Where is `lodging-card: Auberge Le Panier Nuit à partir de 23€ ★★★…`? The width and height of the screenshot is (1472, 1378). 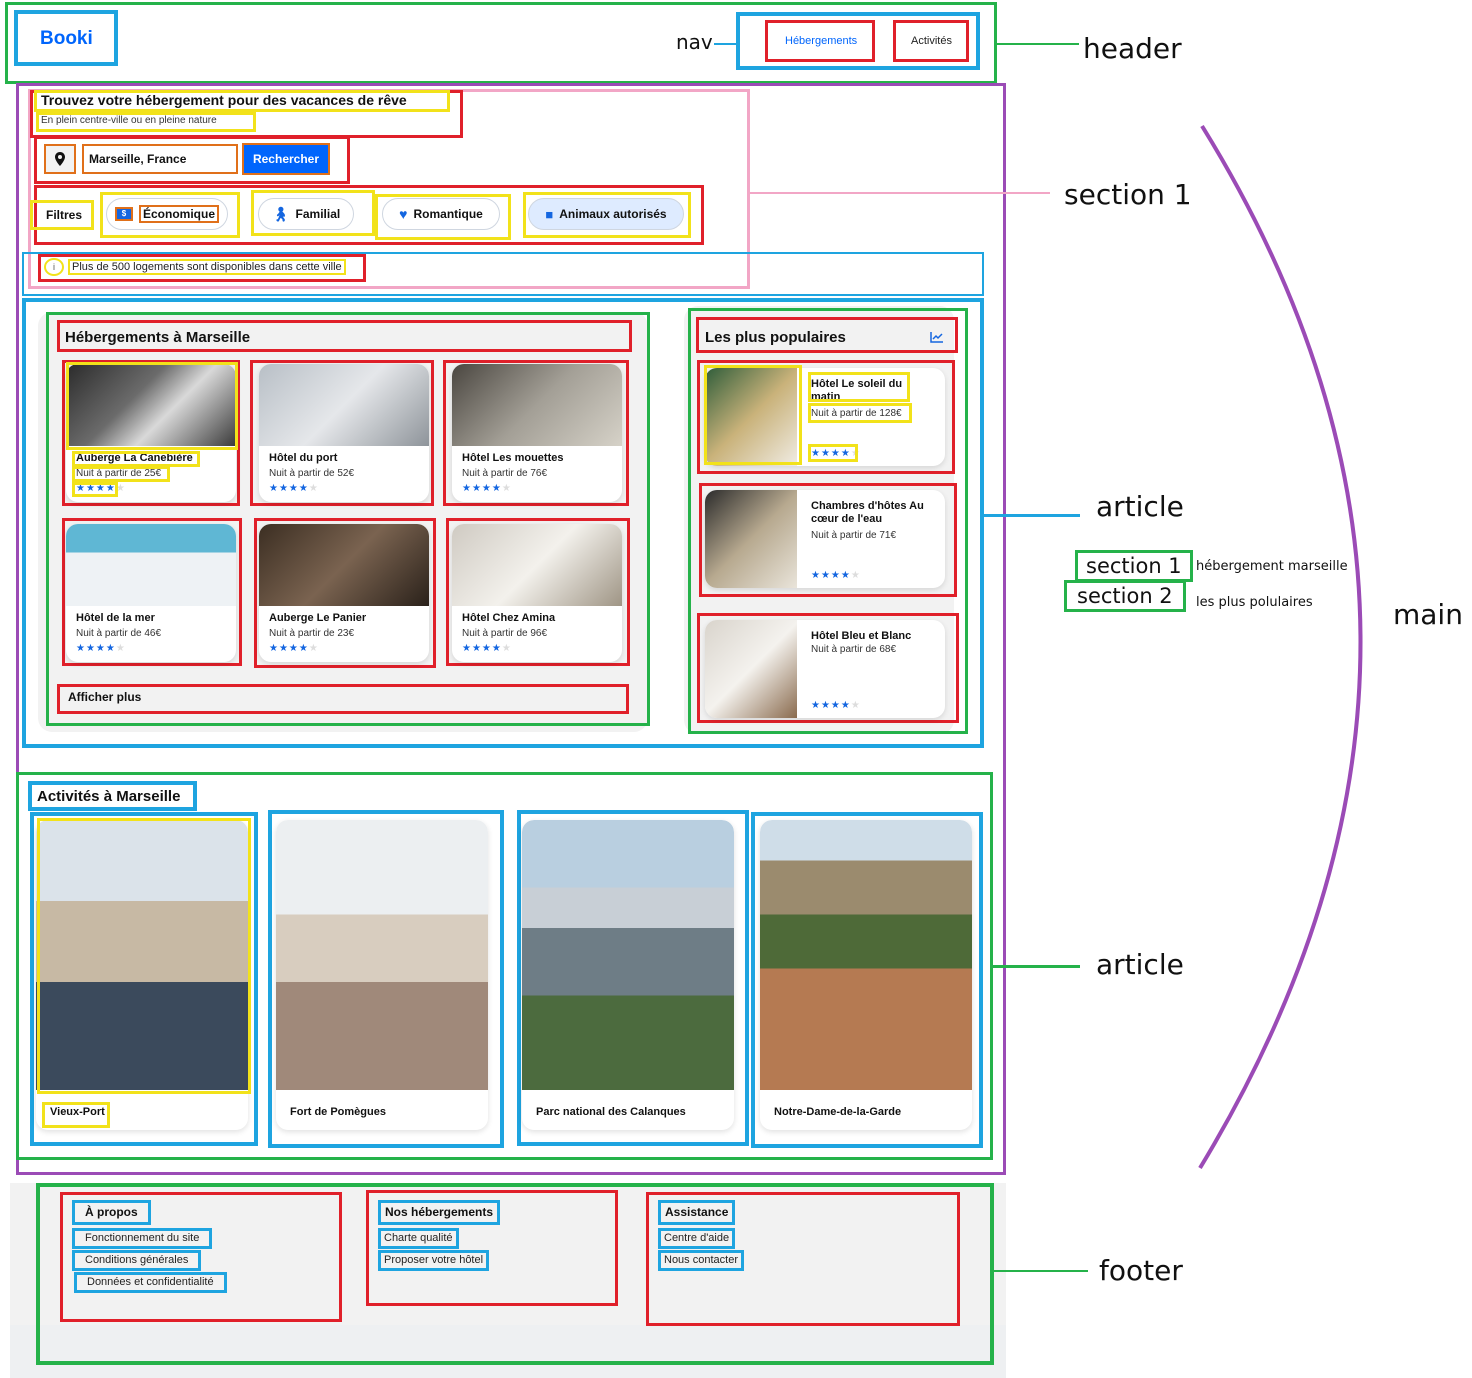
lodging-card: Auberge Le Panier Nuit à partir de 23€ ★★★… is located at coordinates (344, 593).